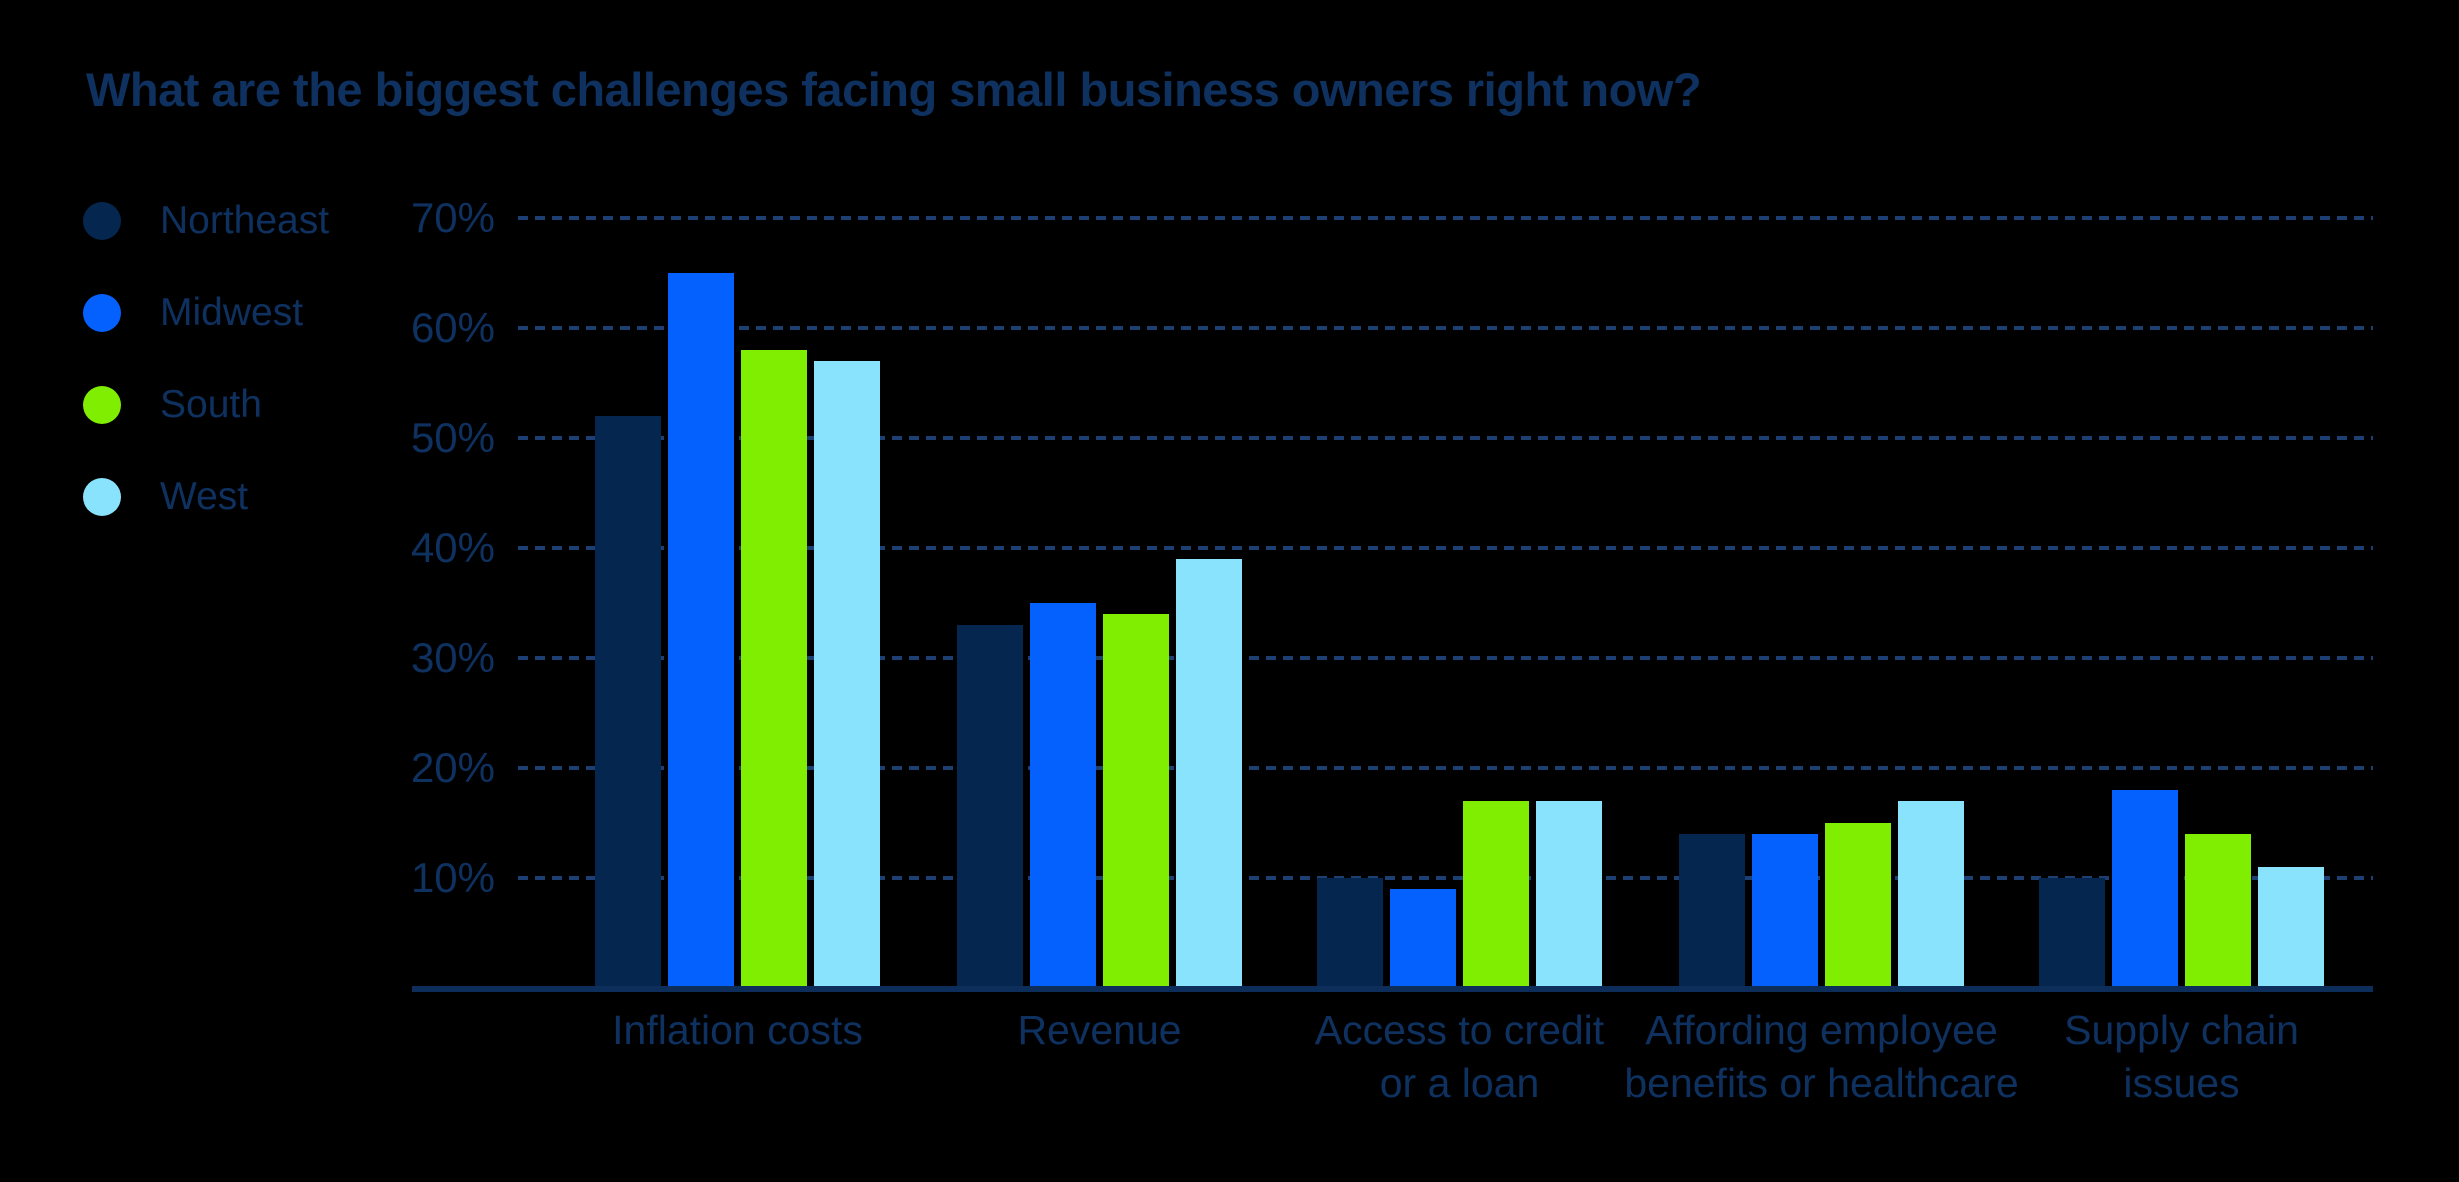 This screenshot has height=1182, width=2459. I want to click on x-axis-label-affording-employee-benefits-or-healthcare: Affording employee benefits or healthcare, so click(1821, 1056).